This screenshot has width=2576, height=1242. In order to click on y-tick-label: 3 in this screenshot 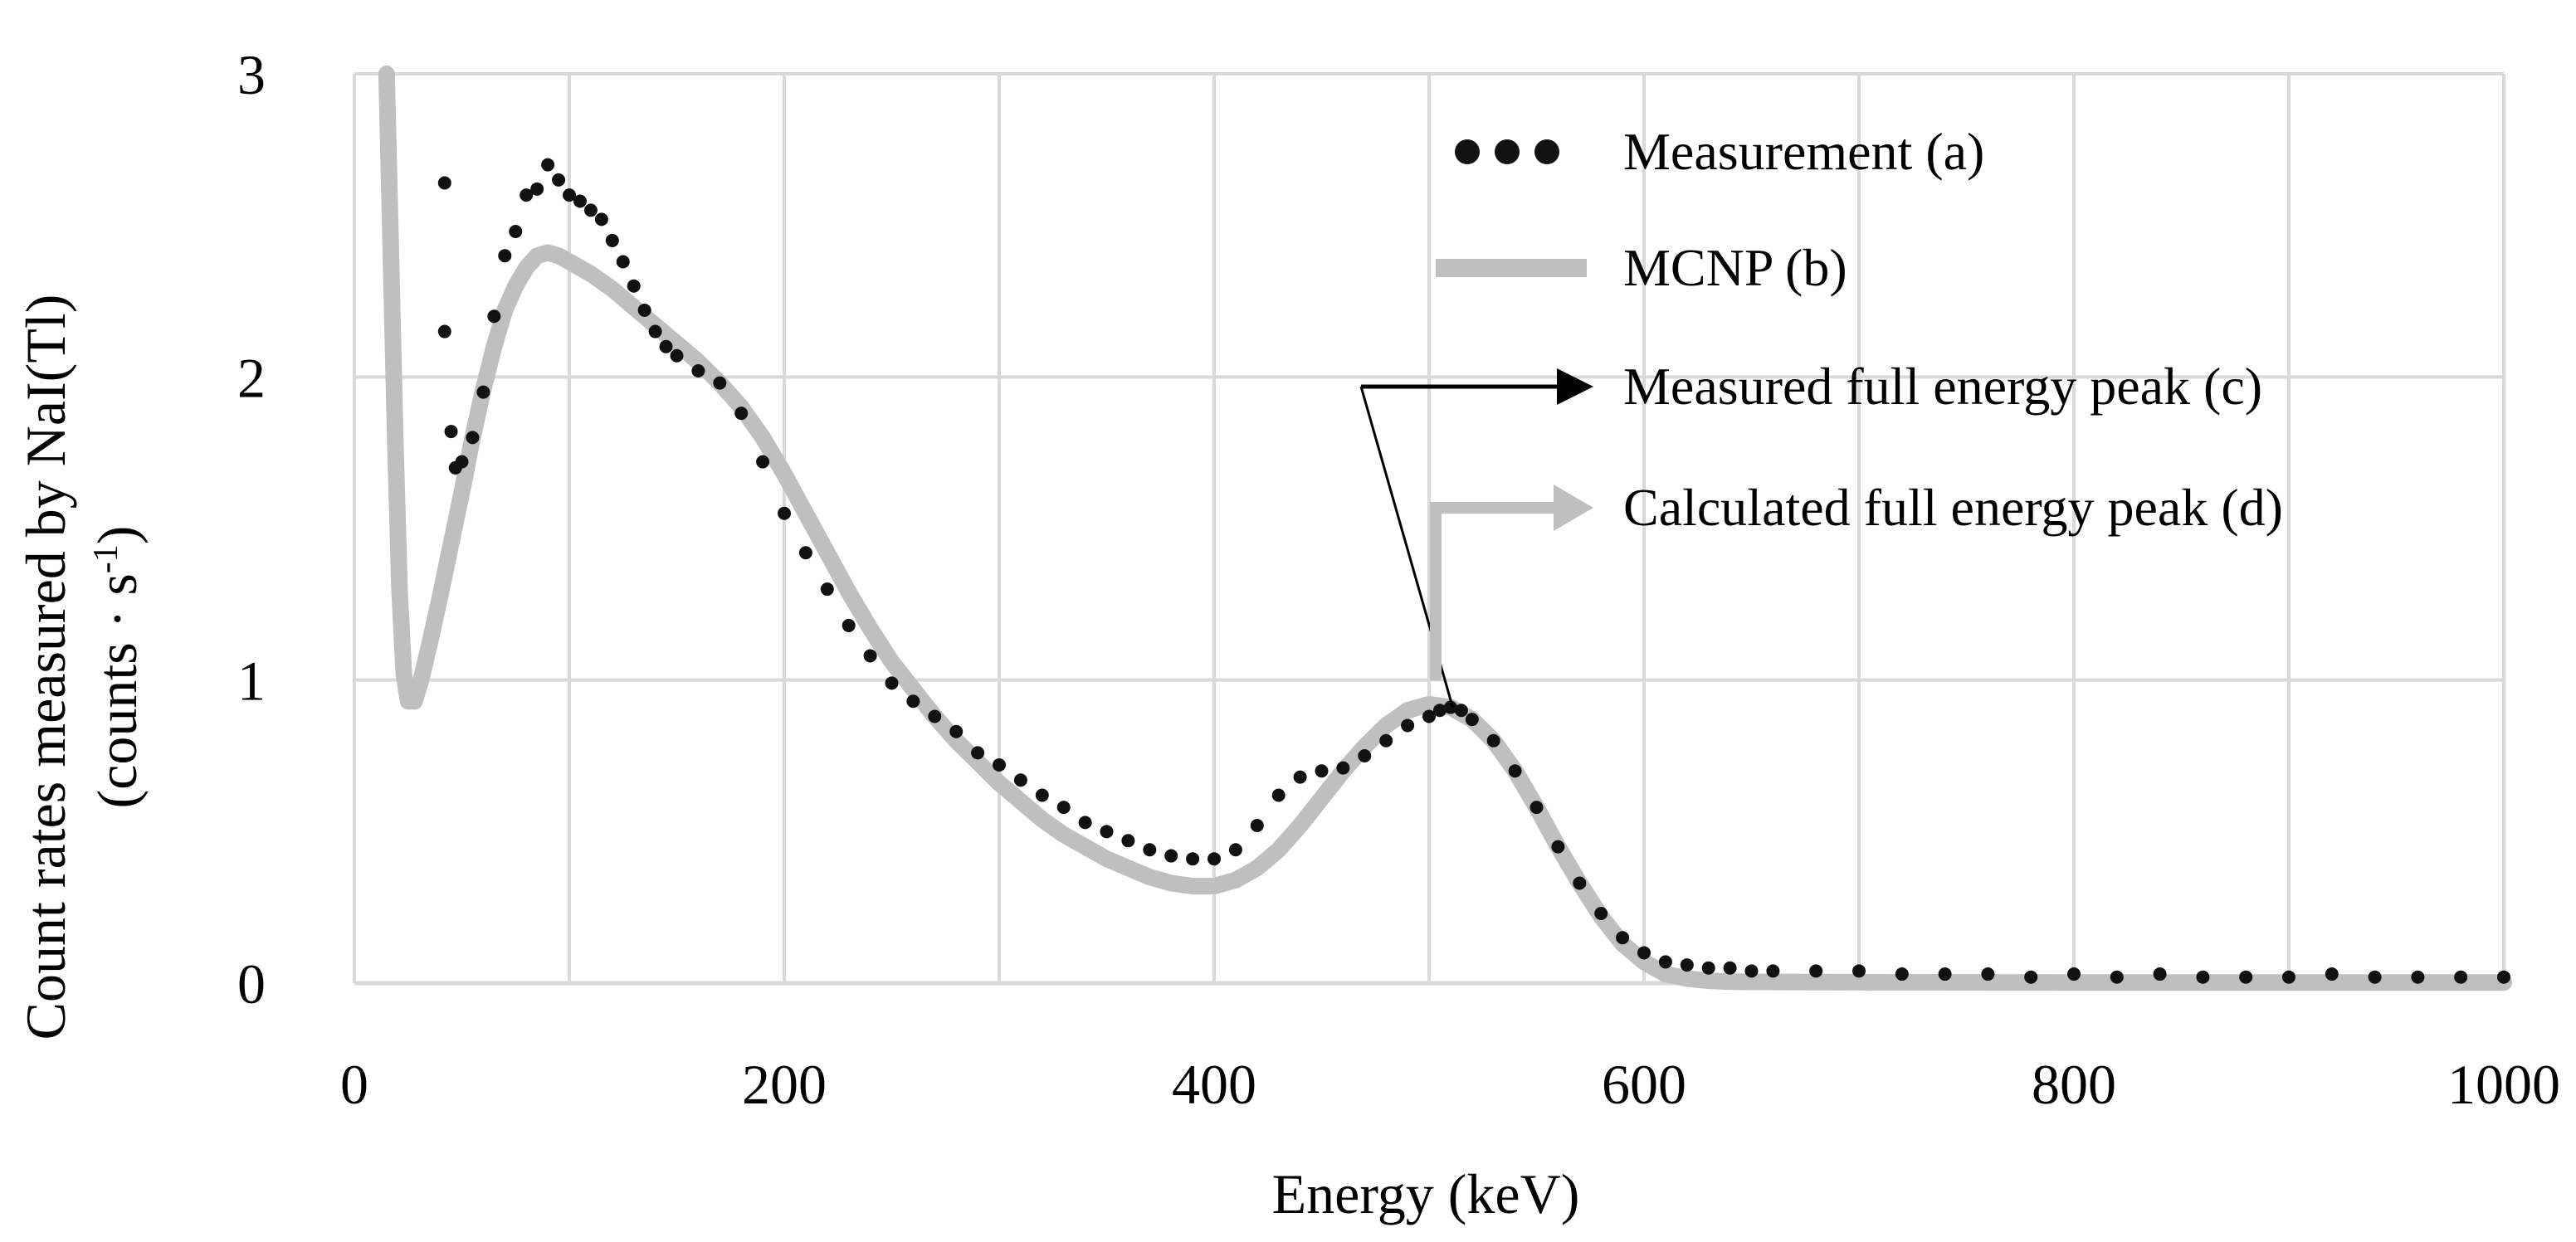, I will do `click(252, 75)`.